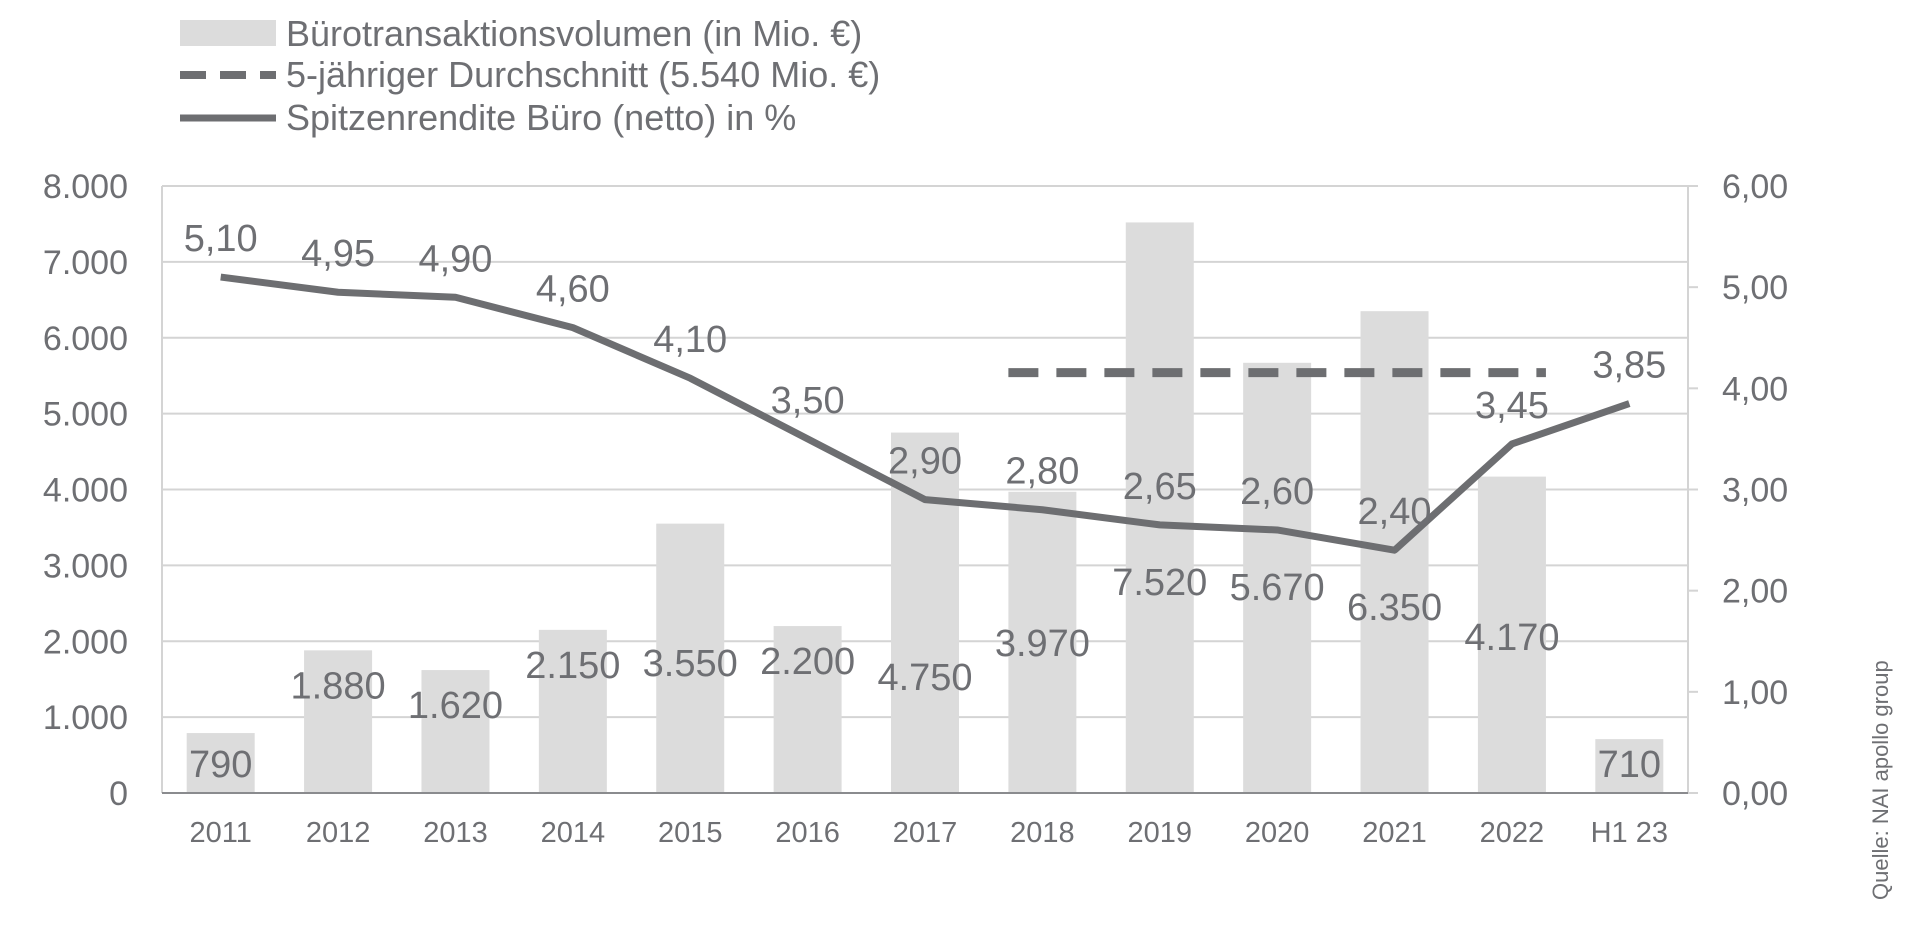 The height and width of the screenshot is (946, 1918). I want to click on yield-data-label: 2,65, so click(1160, 487).